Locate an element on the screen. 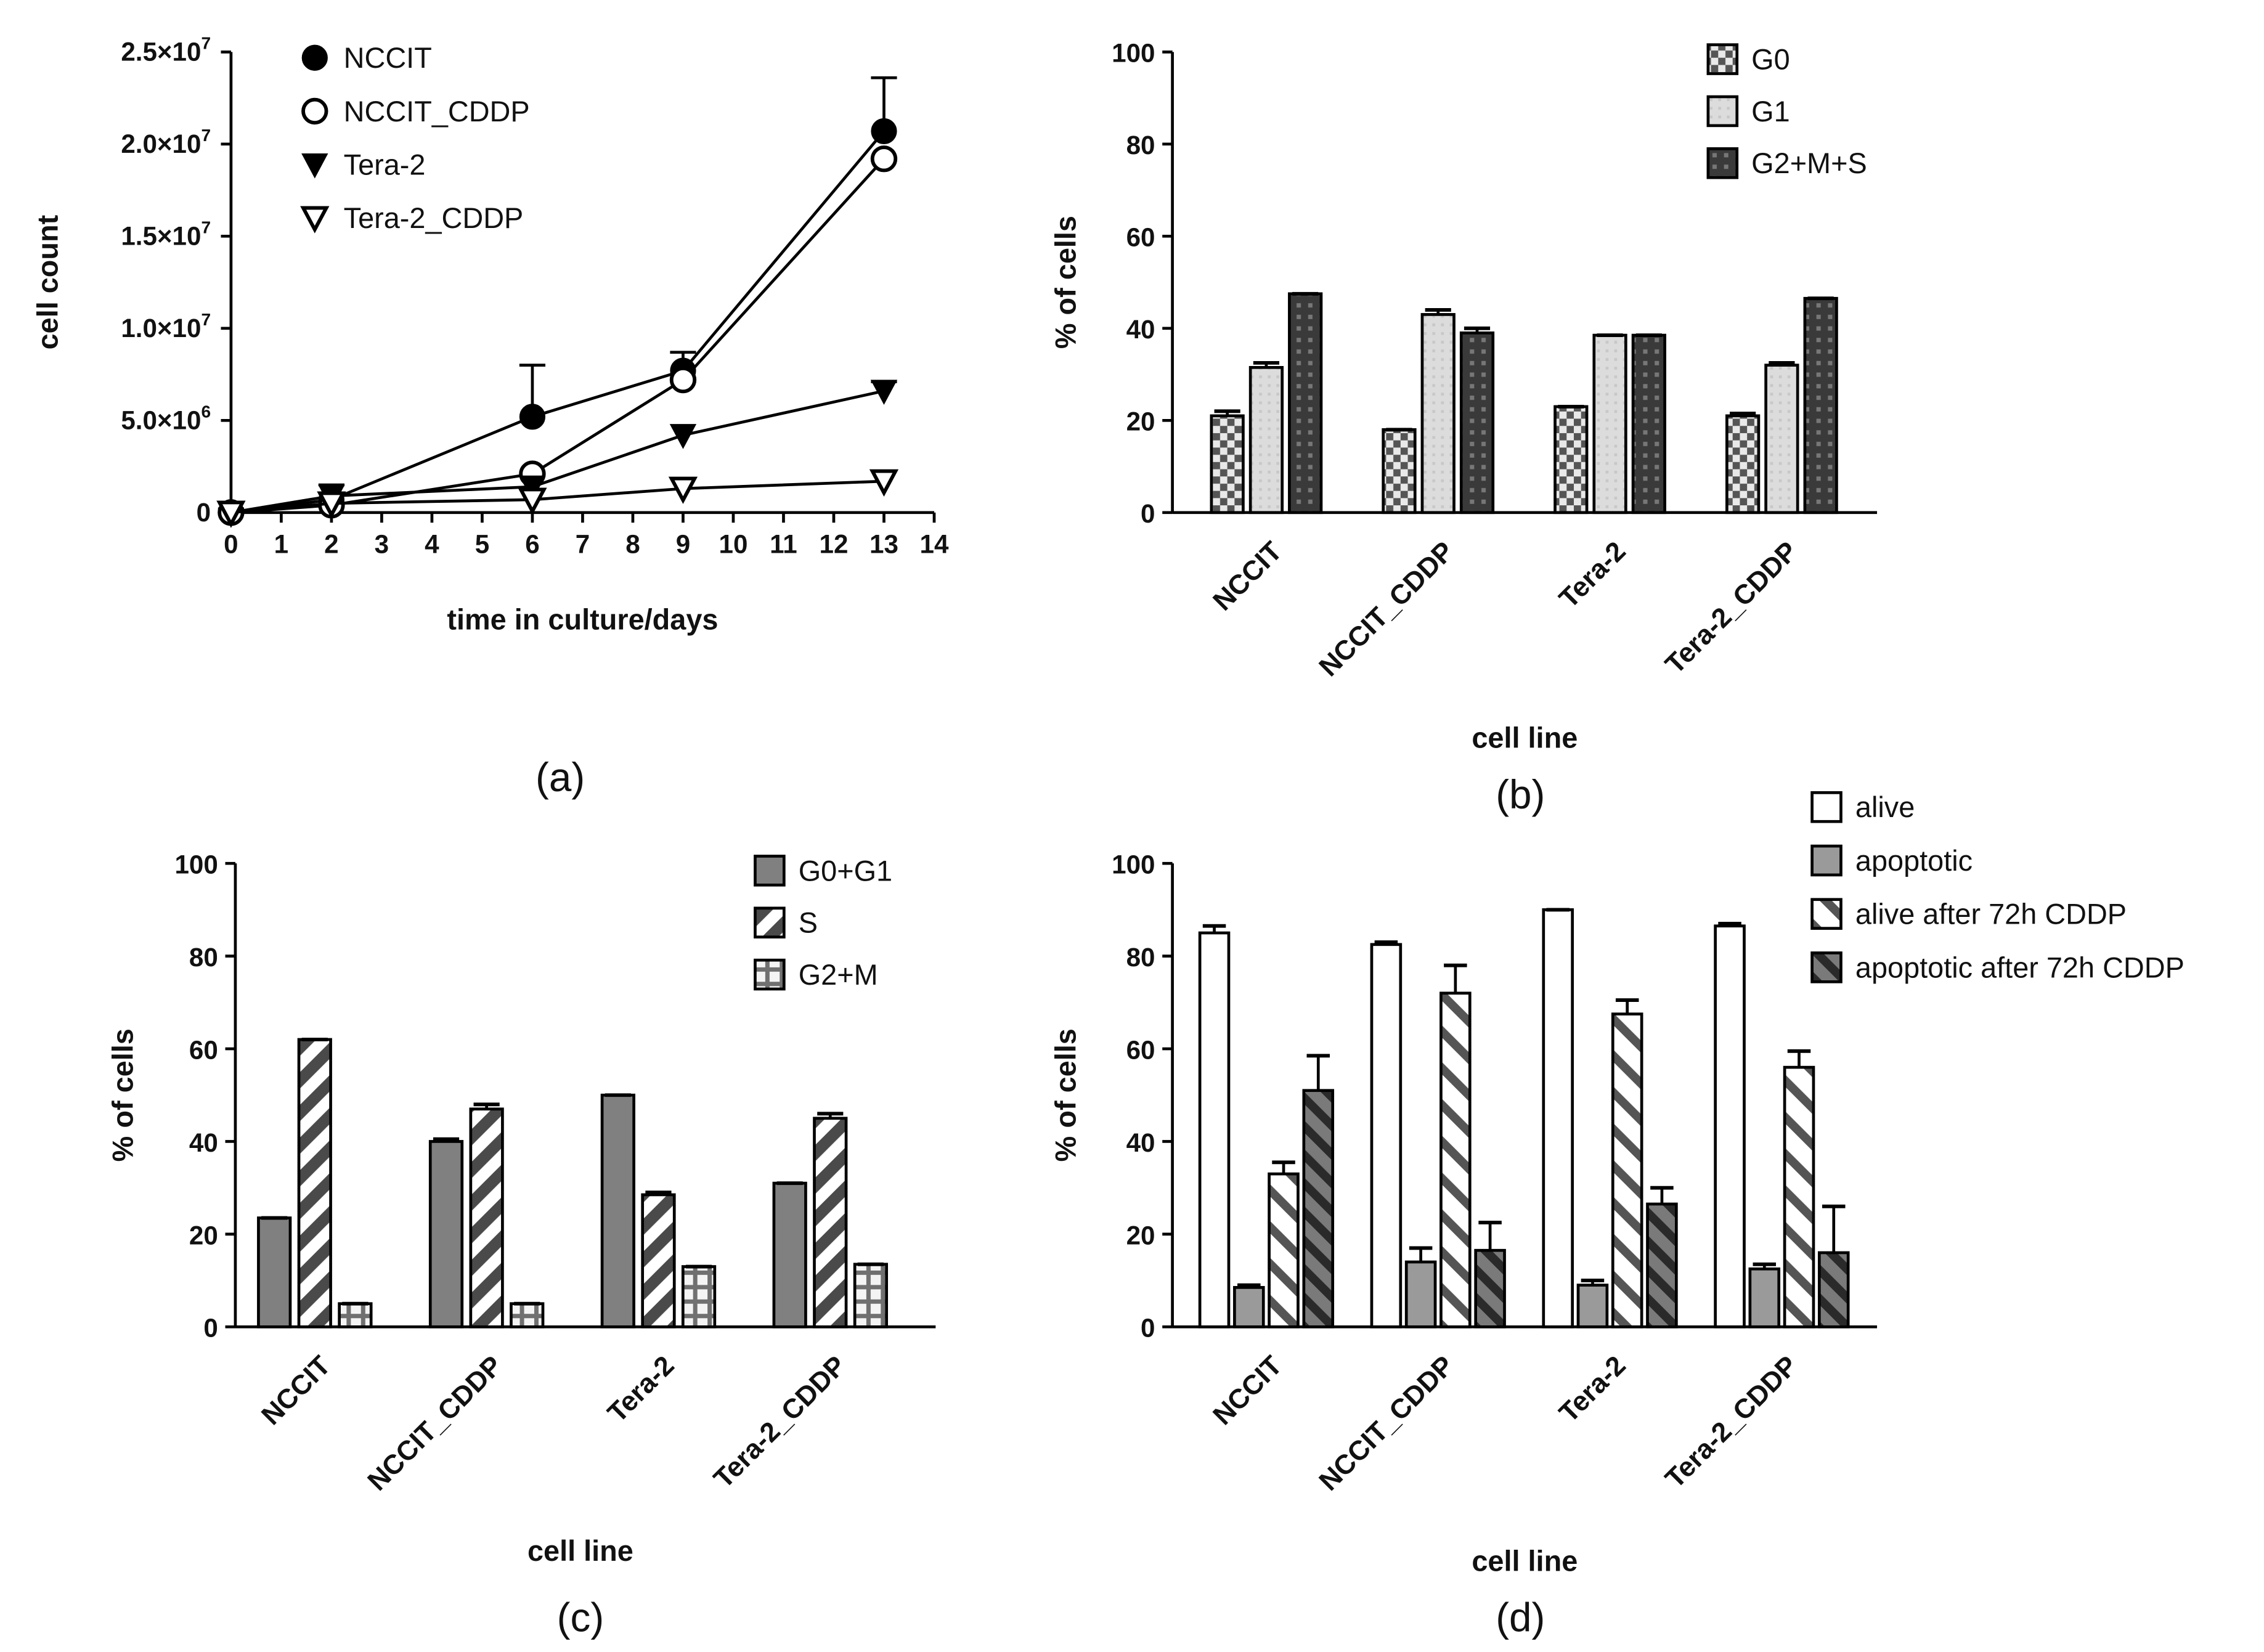  x-tick-label: 6 is located at coordinates (532, 543).